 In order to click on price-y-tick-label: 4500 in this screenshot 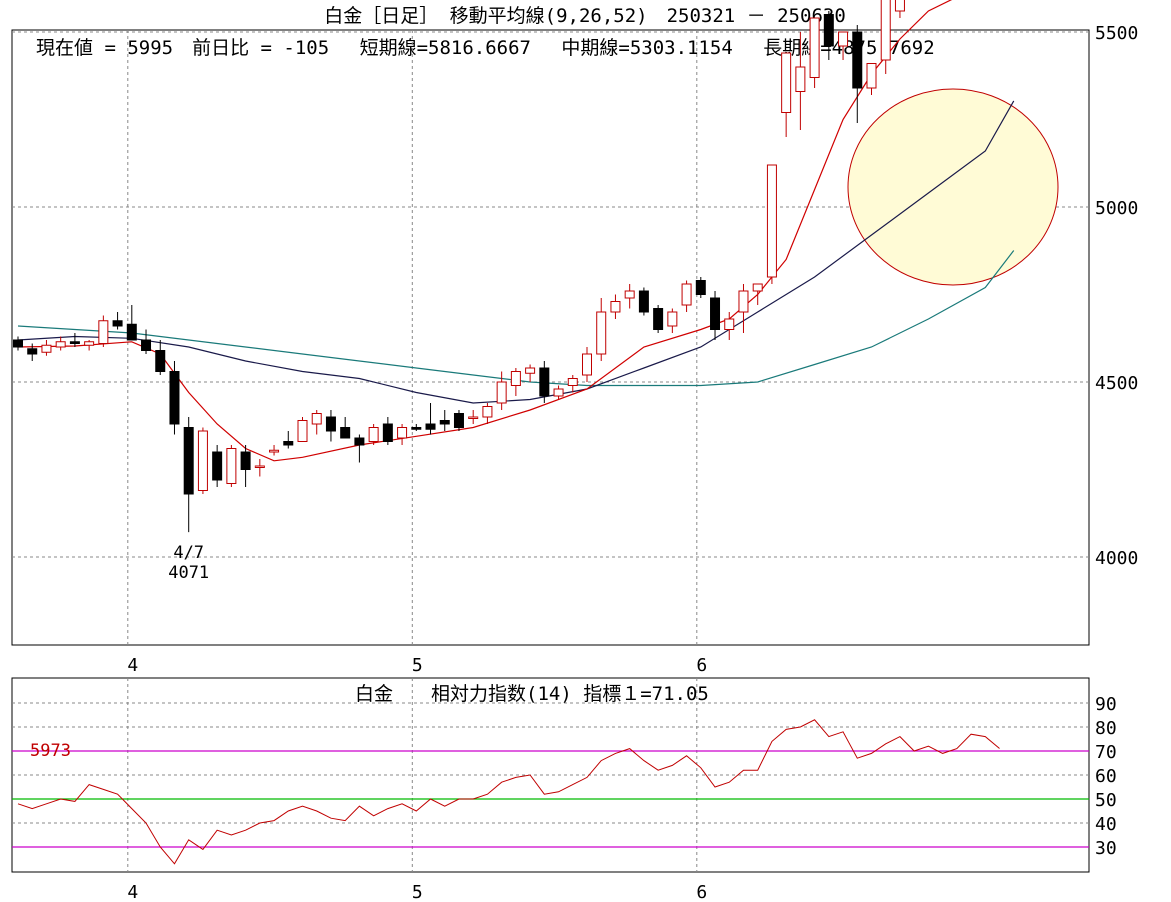, I will do `click(1116, 383)`.